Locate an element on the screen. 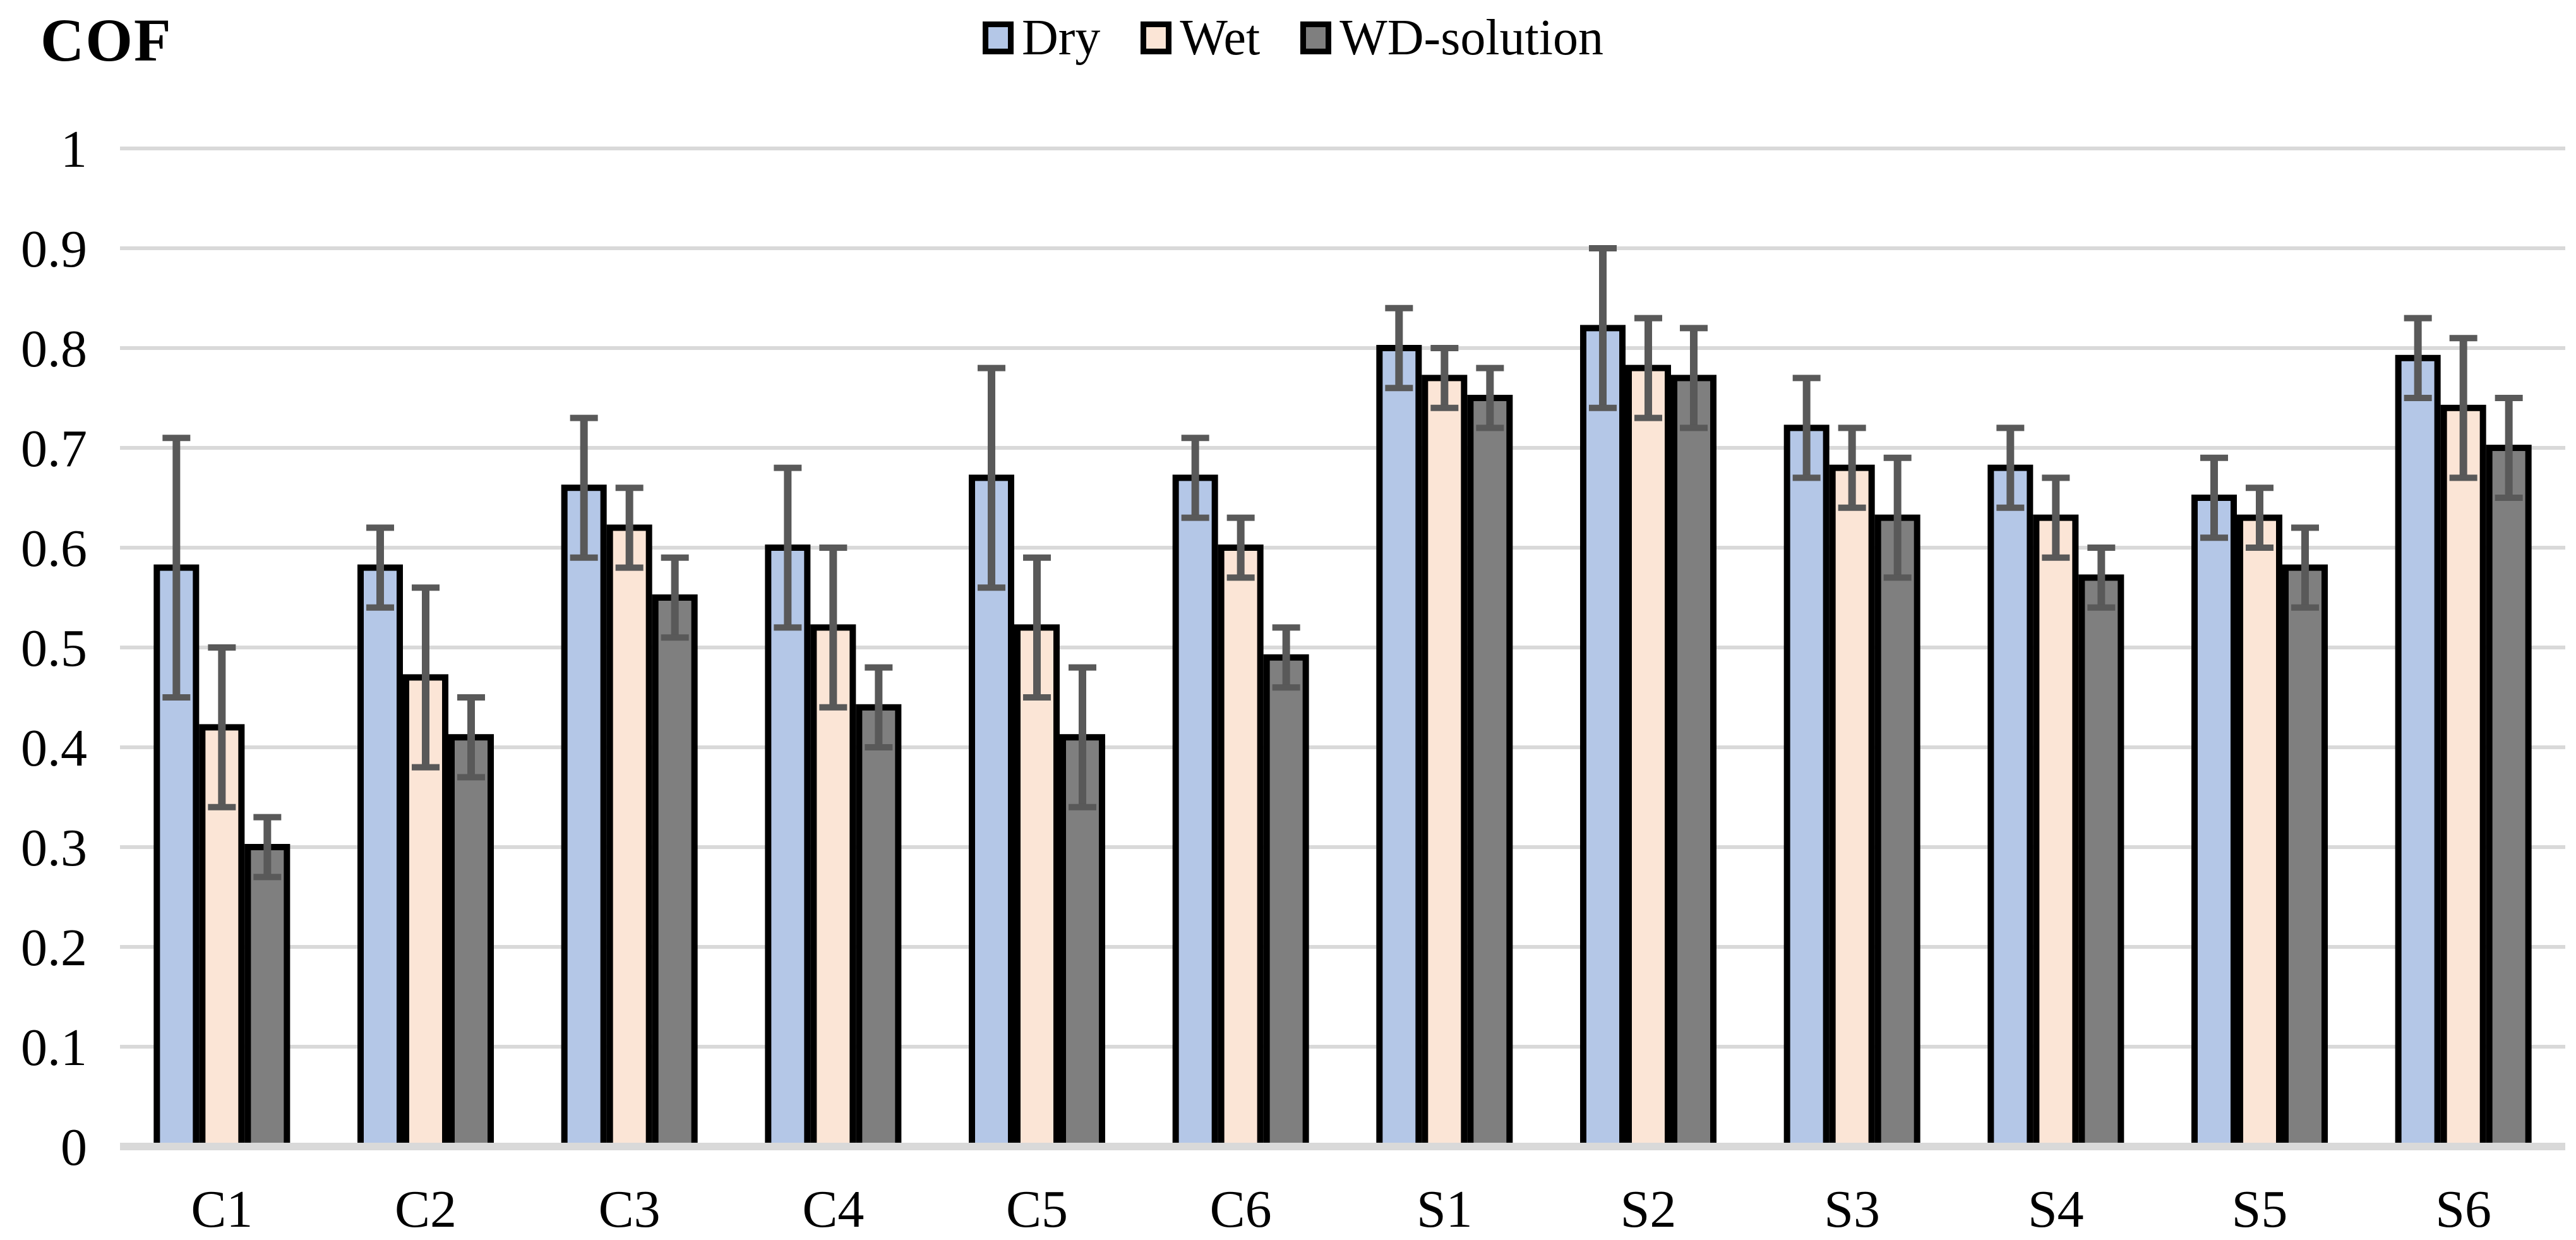 Image resolution: width=2576 pixels, height=1240 pixels. legend-item-wd-solution: WD-solution is located at coordinates (1451, 38).